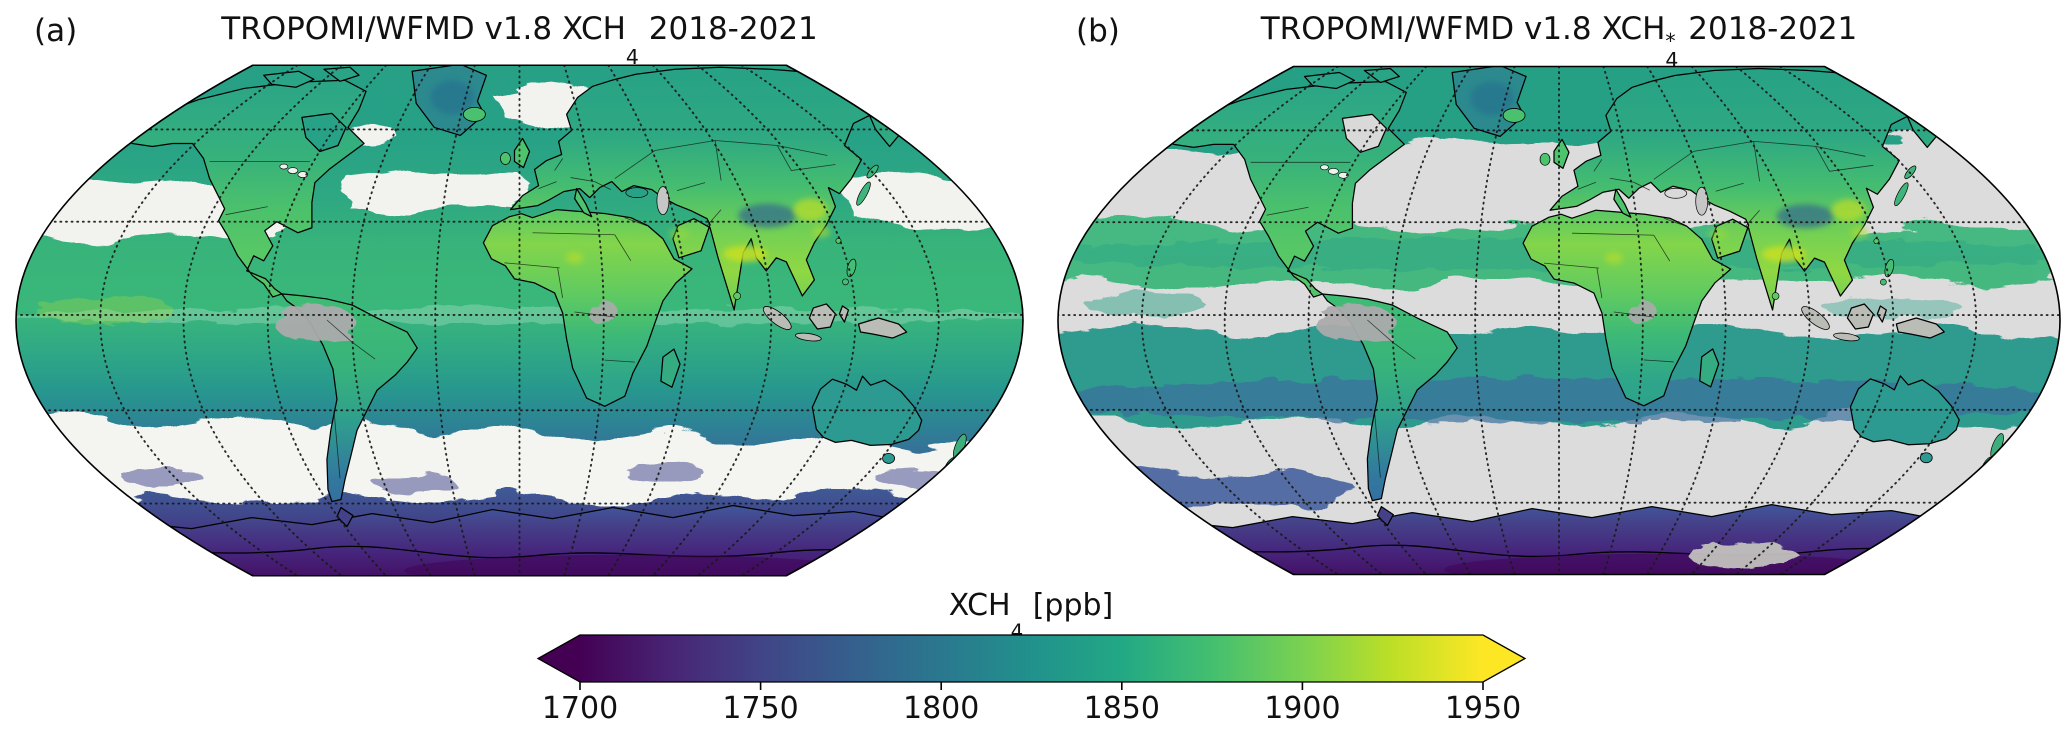 Image resolution: width=2067 pixels, height=743 pixels. Describe the element at coordinates (1031, 616) in the screenshot. I see `colorbar-title: XCH 4 [ppb]` at that location.